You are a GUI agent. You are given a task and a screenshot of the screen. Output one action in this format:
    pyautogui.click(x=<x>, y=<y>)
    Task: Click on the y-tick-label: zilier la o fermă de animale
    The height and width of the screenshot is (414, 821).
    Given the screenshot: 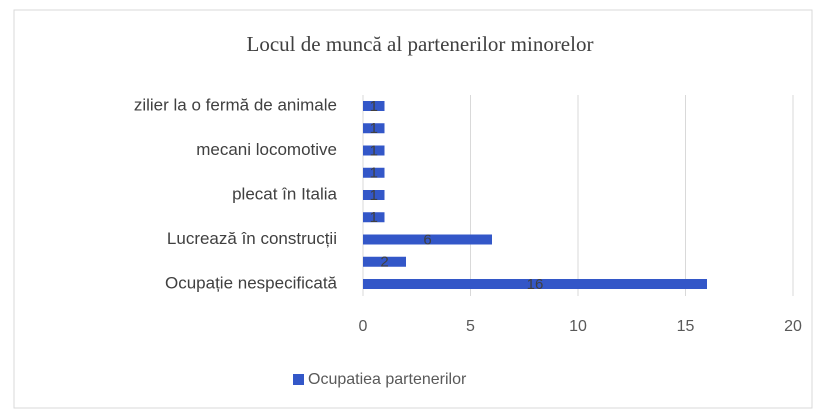 What is the action you would take?
    pyautogui.click(x=235, y=104)
    